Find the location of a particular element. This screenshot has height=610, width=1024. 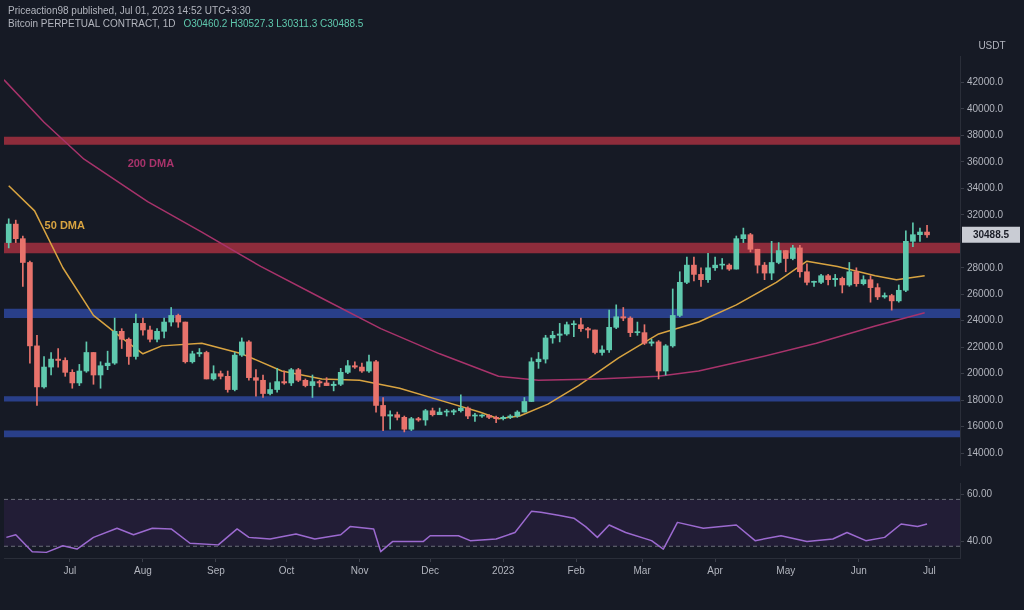

y-tick-label: 38000.0 is located at coordinates (985, 135).